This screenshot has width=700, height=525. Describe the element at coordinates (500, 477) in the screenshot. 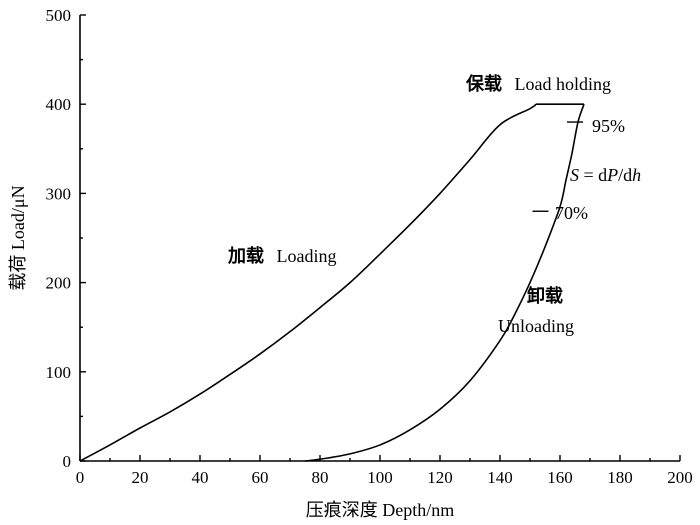

I see `x-tick-label: 140` at that location.